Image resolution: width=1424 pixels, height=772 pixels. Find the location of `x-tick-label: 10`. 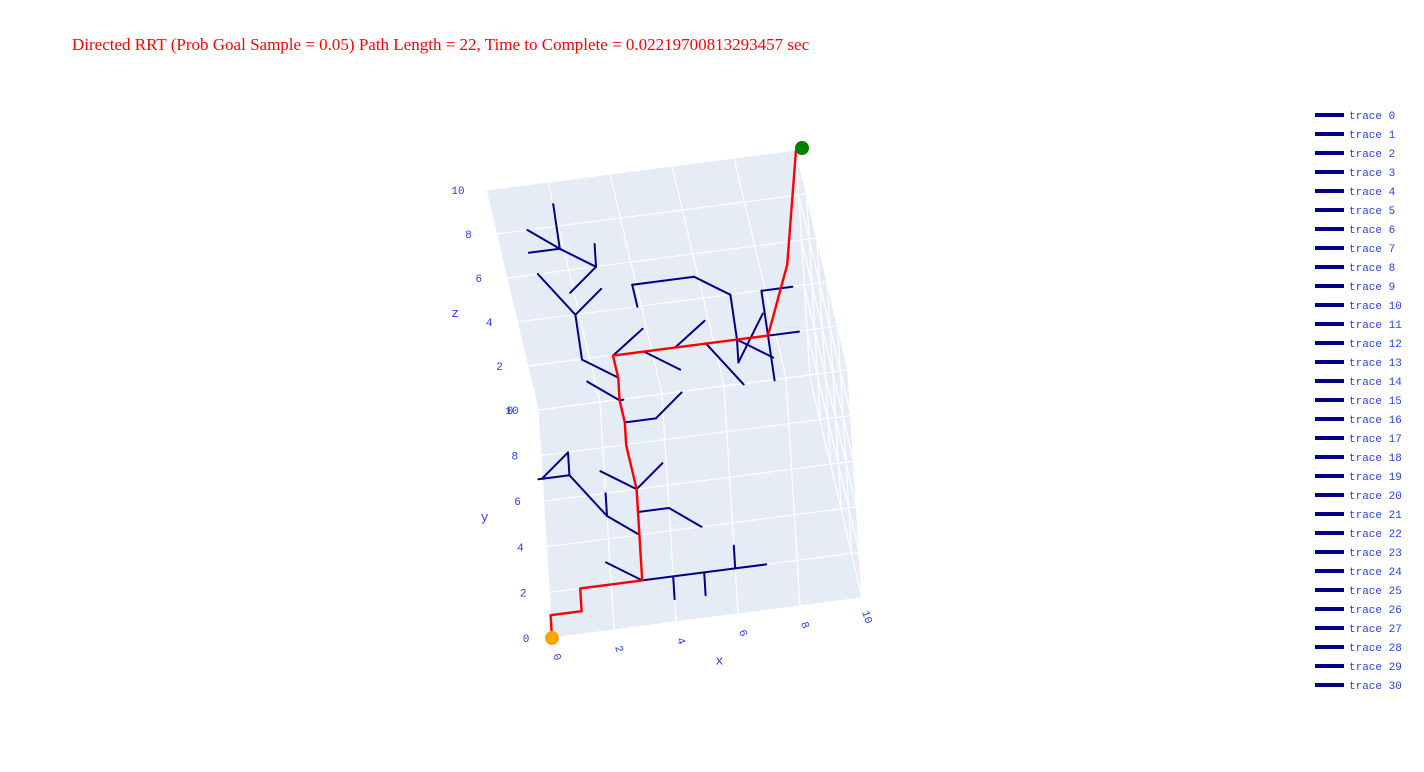

x-tick-label: 10 is located at coordinates (865, 617).